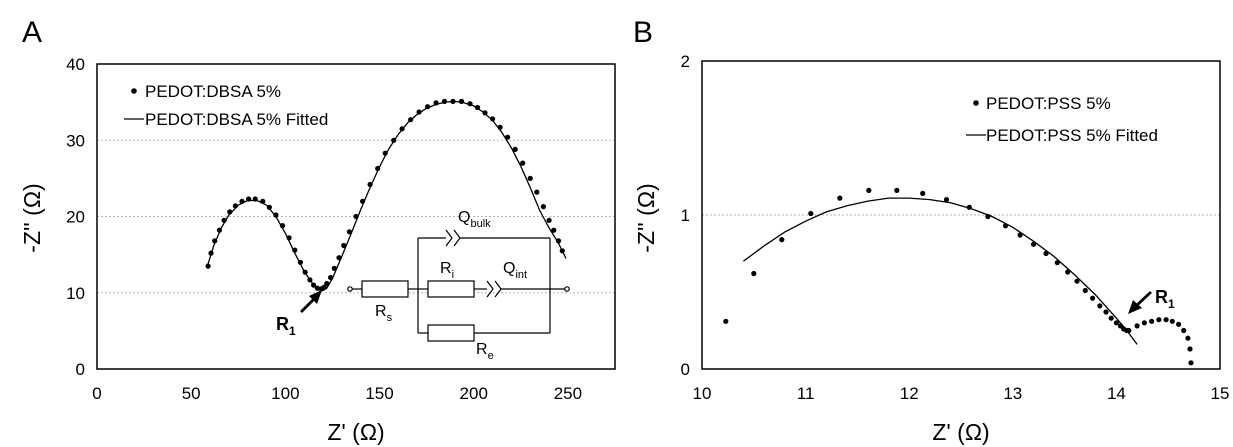  Describe the element at coordinates (379, 393) in the screenshot. I see `x-tick-label: 150` at that location.